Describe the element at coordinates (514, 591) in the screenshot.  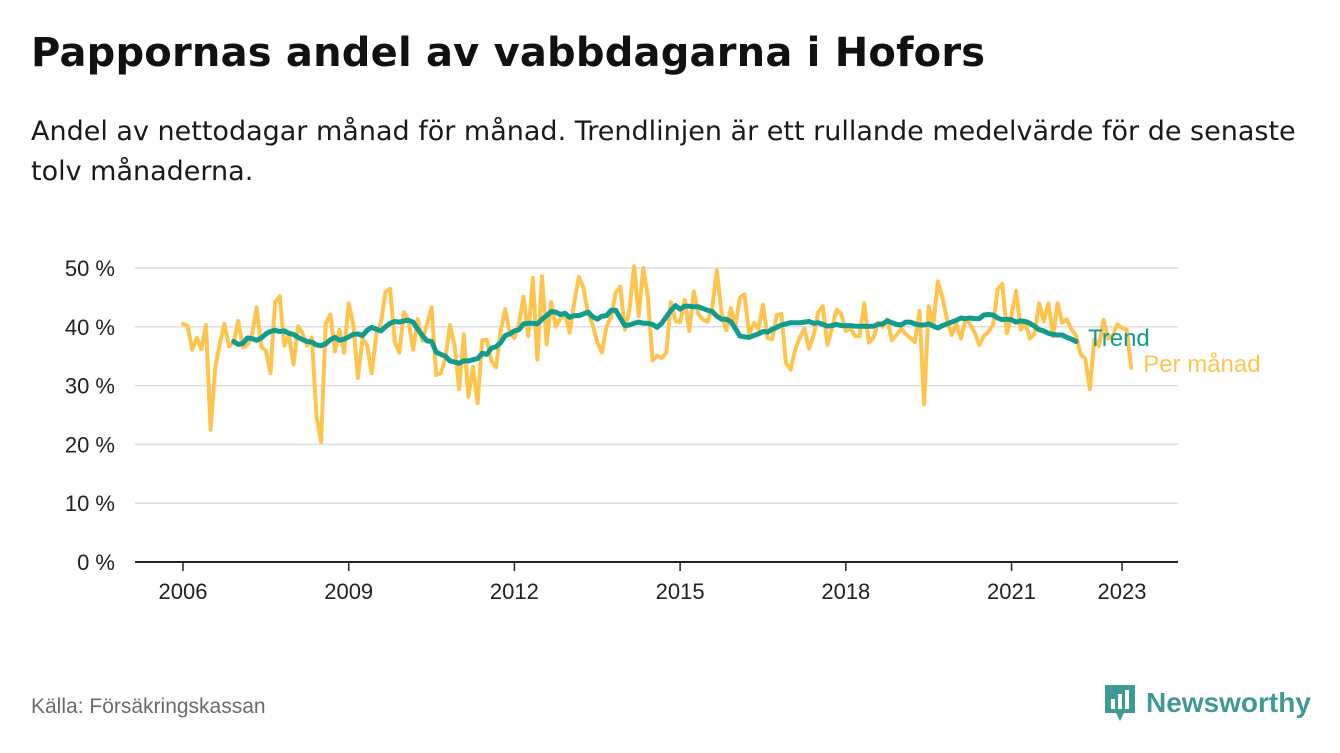
I see `x-tick-label: 2012` at that location.